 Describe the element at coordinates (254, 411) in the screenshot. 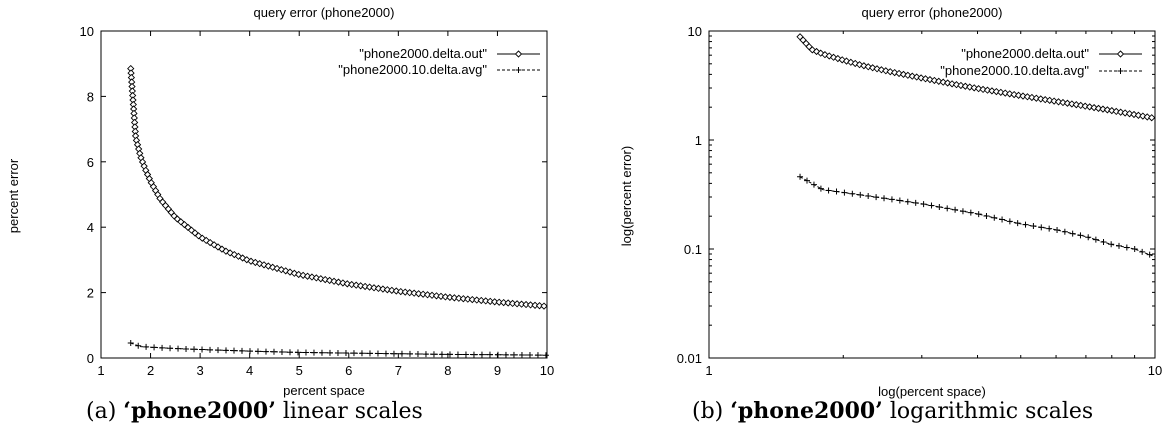

I see `caption-a: (a) ‘phone2000’ linear scales` at that location.